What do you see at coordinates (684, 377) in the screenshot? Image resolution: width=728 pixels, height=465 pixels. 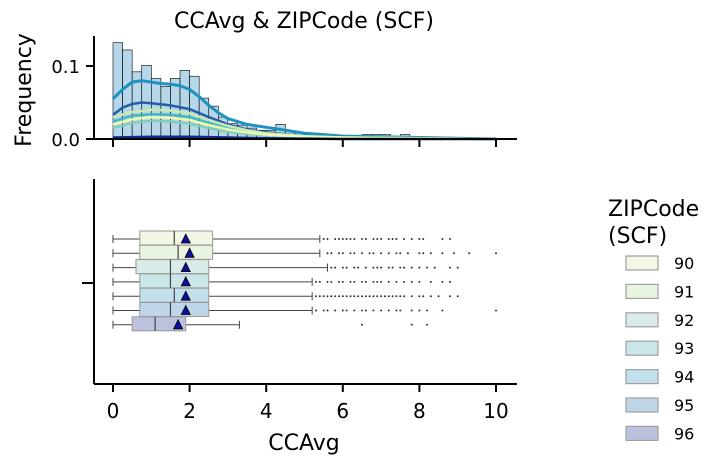 I see `legend-label-94: 94` at bounding box center [684, 377].